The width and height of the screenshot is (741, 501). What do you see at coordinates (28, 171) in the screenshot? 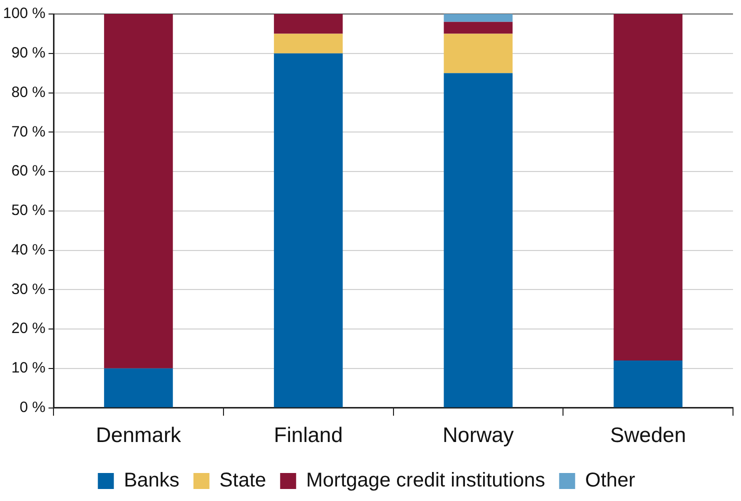
I see `y-tick-label: 60 %` at bounding box center [28, 171].